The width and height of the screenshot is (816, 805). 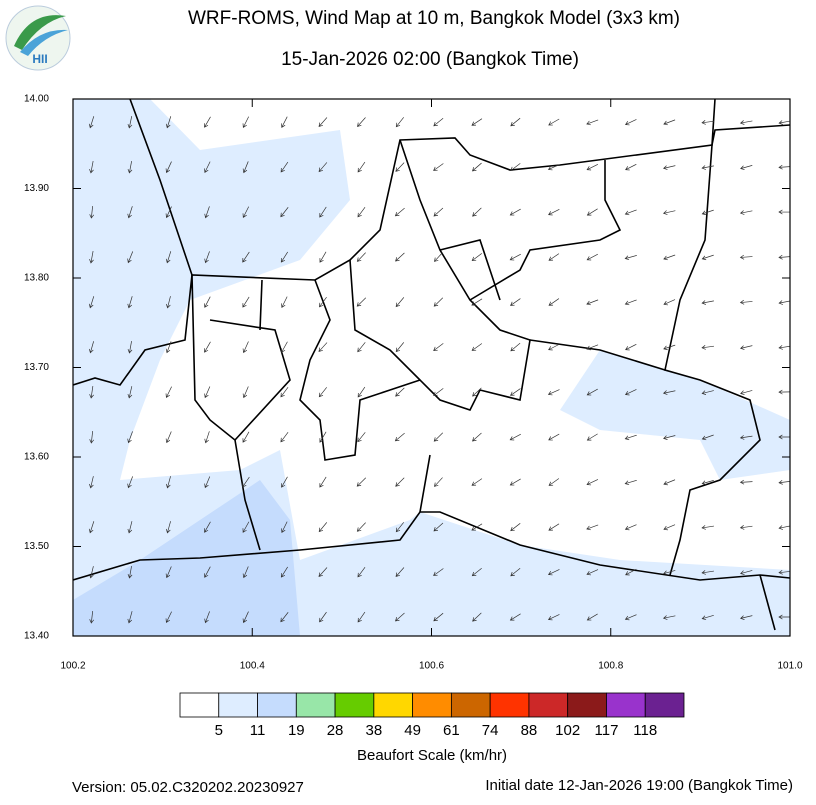 I want to click on coastline, so click(x=431, y=546).